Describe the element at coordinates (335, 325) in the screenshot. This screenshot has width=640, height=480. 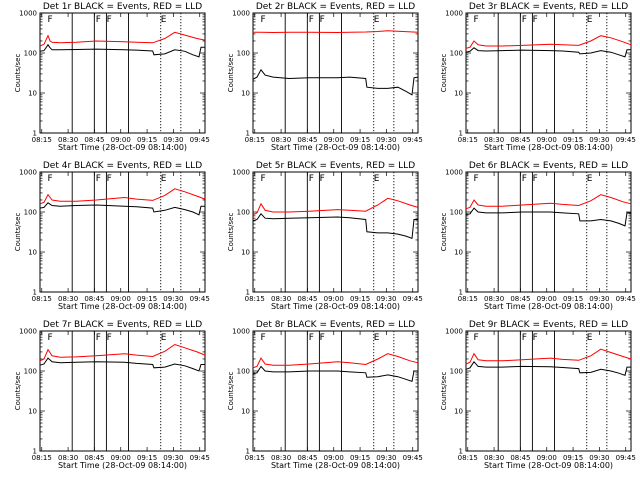
I see `panel-title: Det 8r BLACK = Events, RED = LLD` at that location.